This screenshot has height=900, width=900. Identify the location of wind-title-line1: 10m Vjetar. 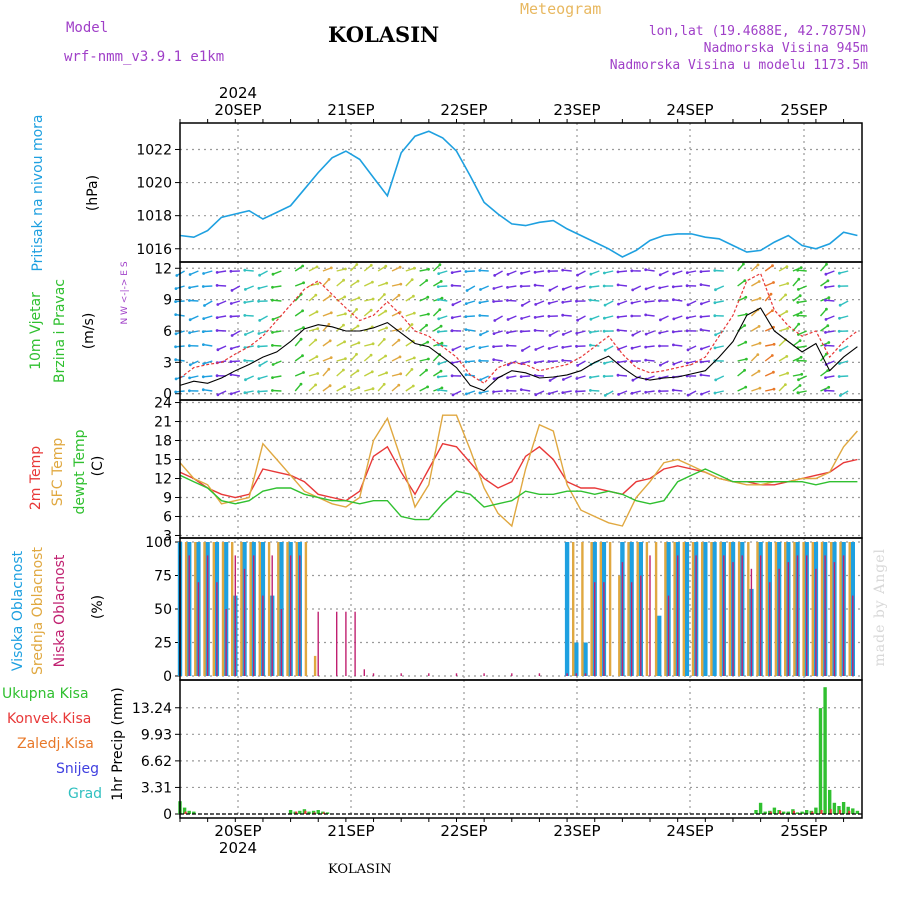
(36, 331).